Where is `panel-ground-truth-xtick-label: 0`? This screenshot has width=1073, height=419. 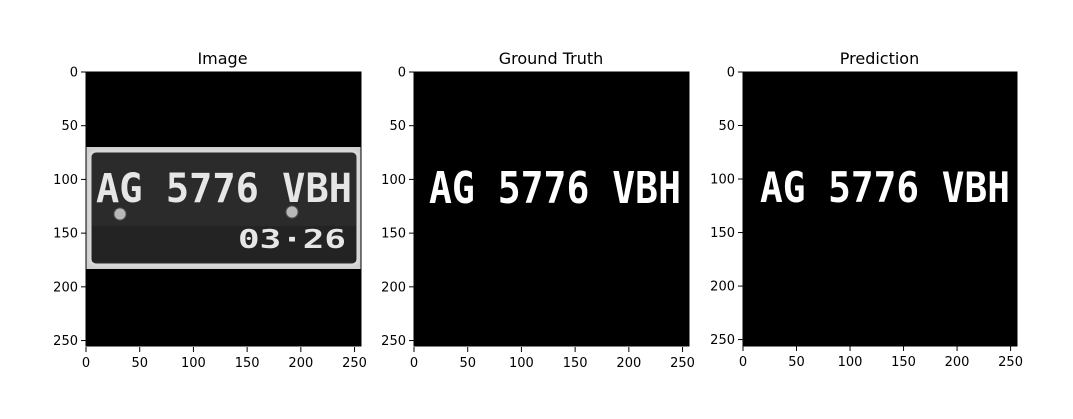 panel-ground-truth-xtick-label: 0 is located at coordinates (414, 363).